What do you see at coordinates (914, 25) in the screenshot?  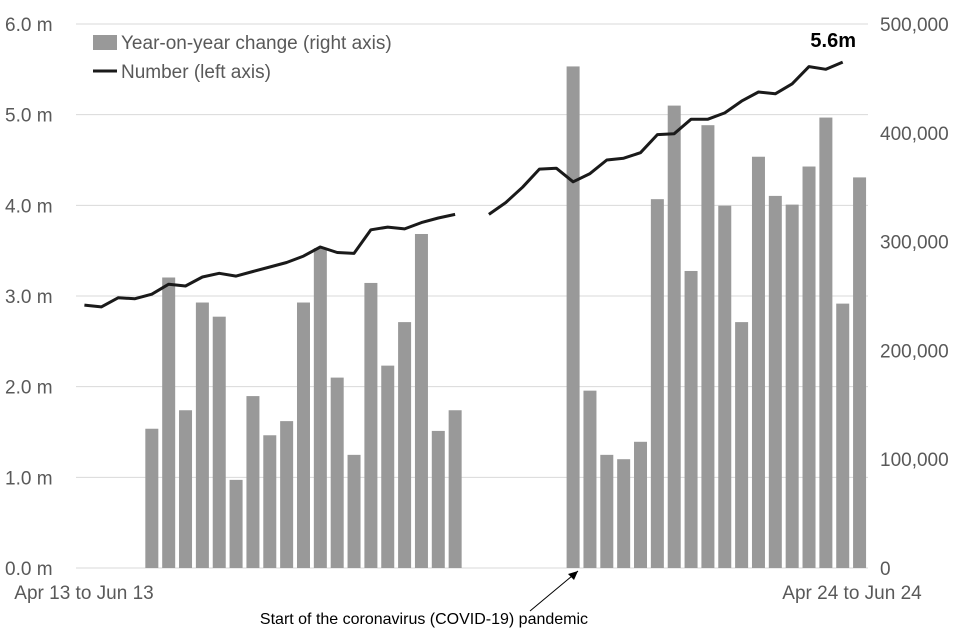 I see `right-tick-label: 500,000` at bounding box center [914, 25].